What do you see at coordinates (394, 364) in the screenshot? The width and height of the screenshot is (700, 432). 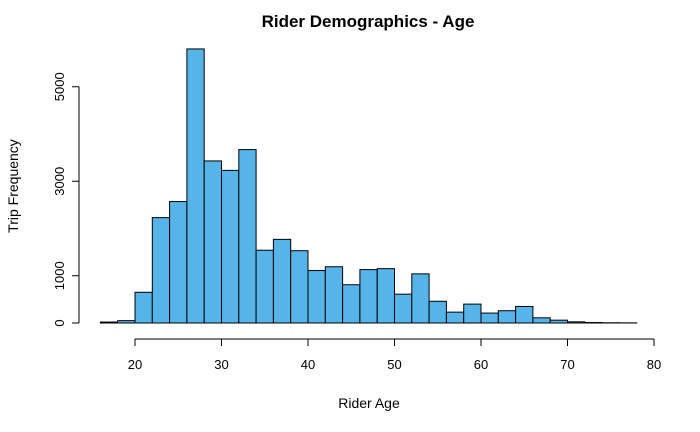 I see `x-tick-label: 50` at bounding box center [394, 364].